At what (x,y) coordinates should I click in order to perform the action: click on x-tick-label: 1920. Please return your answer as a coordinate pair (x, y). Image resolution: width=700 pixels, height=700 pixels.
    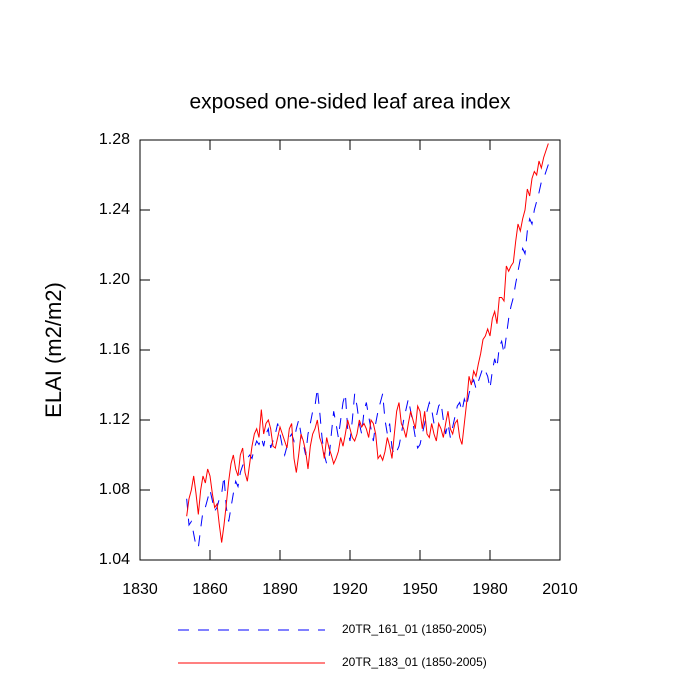
    Looking at the image, I should click on (350, 589).